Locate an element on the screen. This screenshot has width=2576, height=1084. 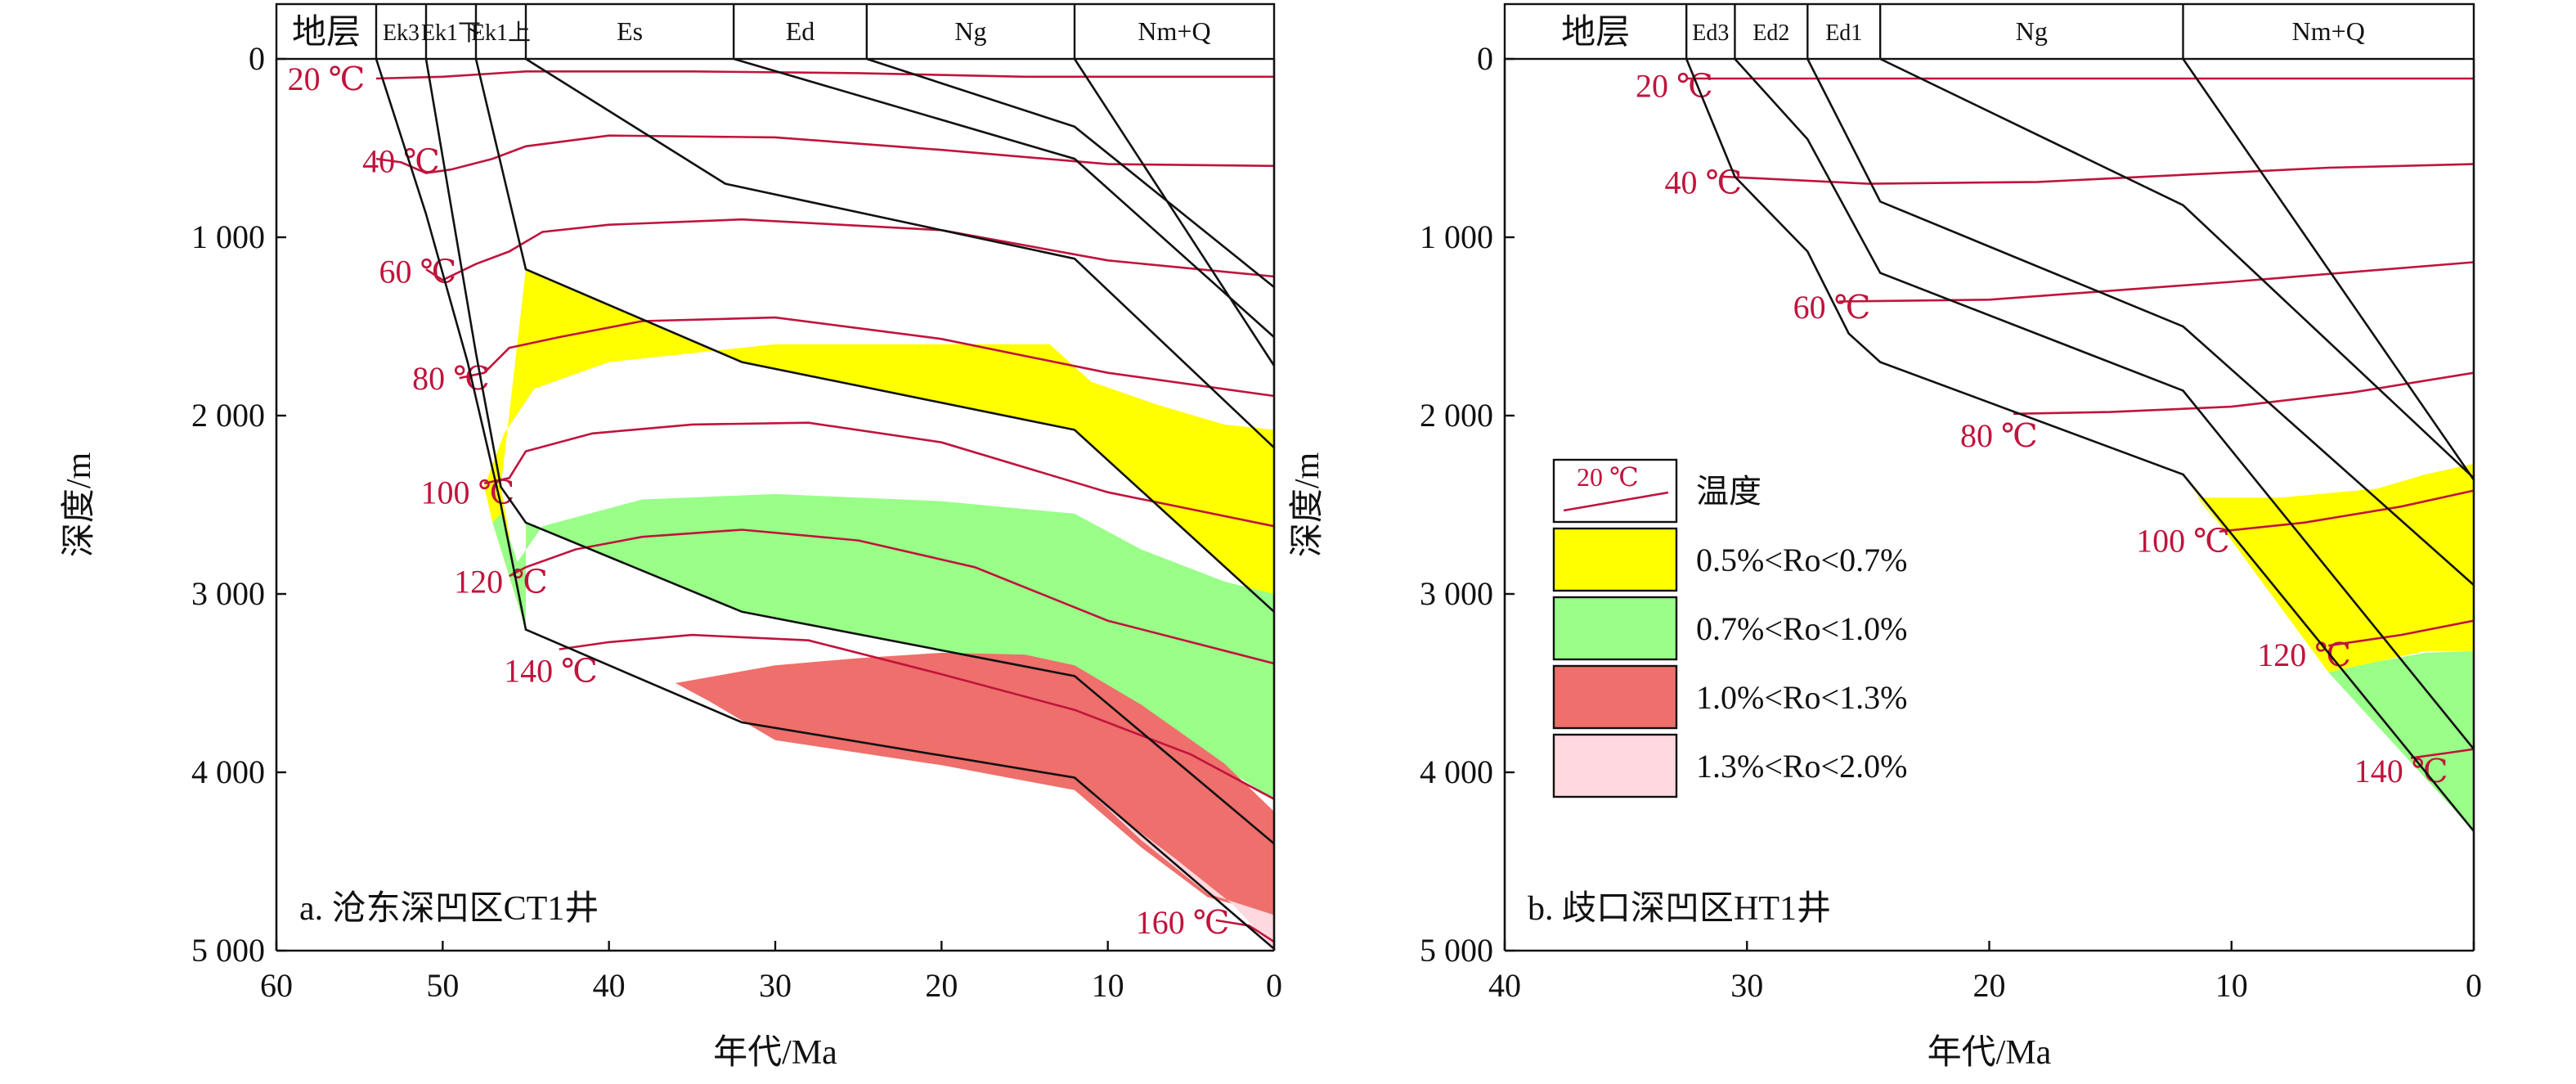
legend-temp-swatch is located at coordinates (1615, 491).